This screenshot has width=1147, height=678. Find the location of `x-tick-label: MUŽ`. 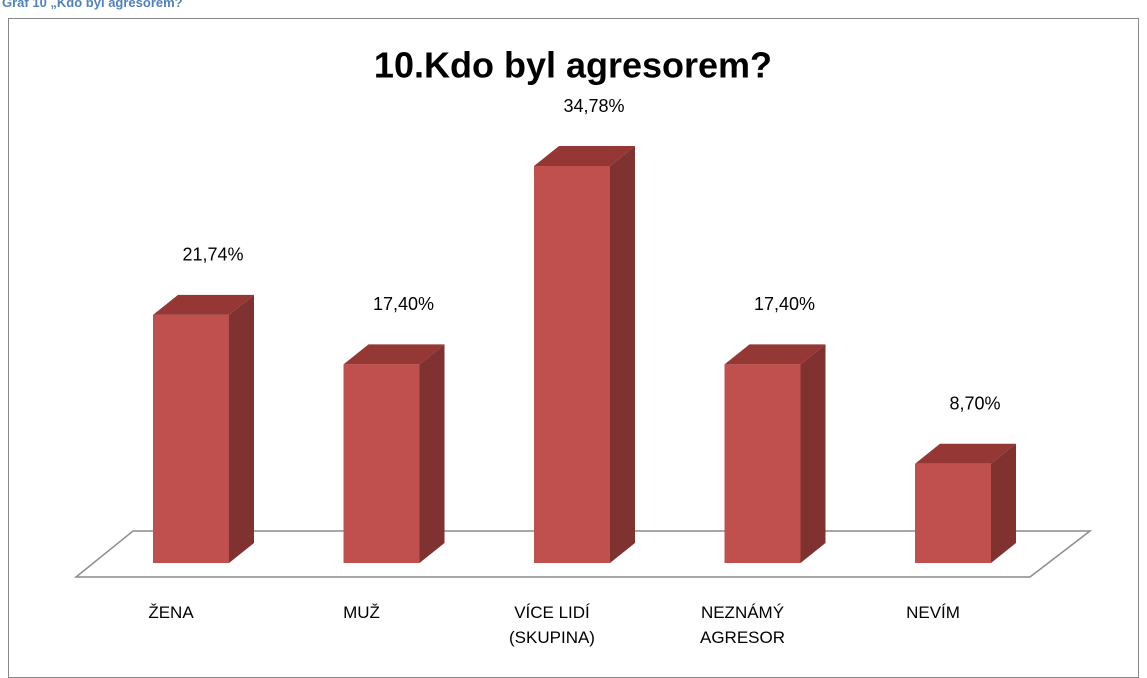

x-tick-label: MUŽ is located at coordinates (361, 612).